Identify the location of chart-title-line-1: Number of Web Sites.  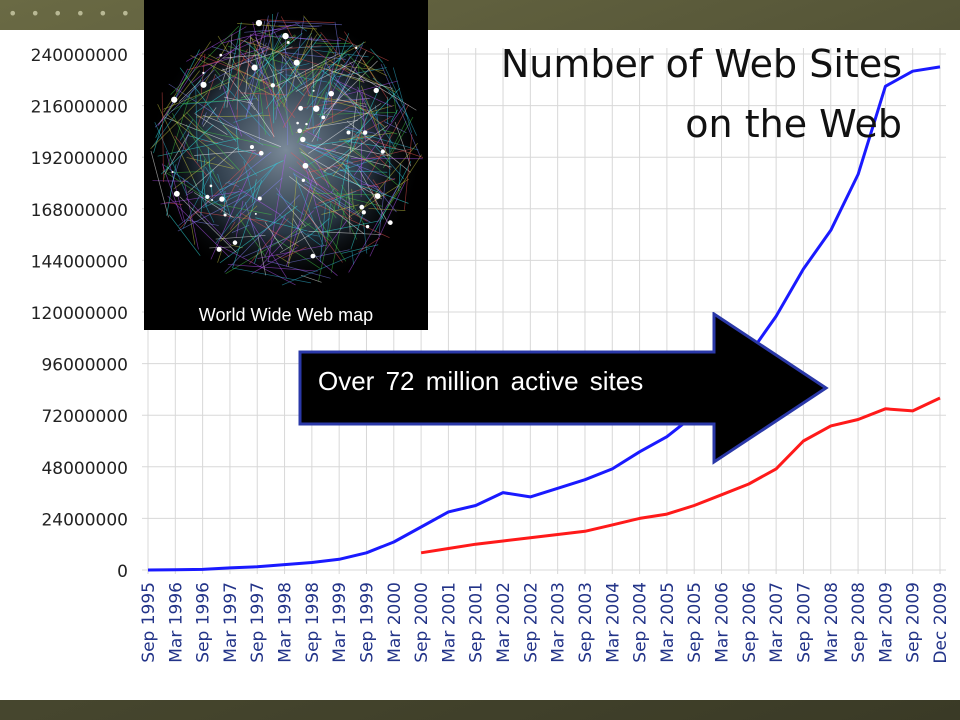
(701, 64).